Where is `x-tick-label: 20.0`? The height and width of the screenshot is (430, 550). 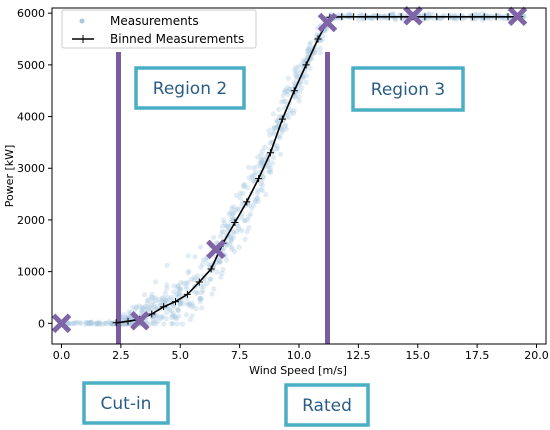
x-tick-label: 20.0 is located at coordinates (536, 355).